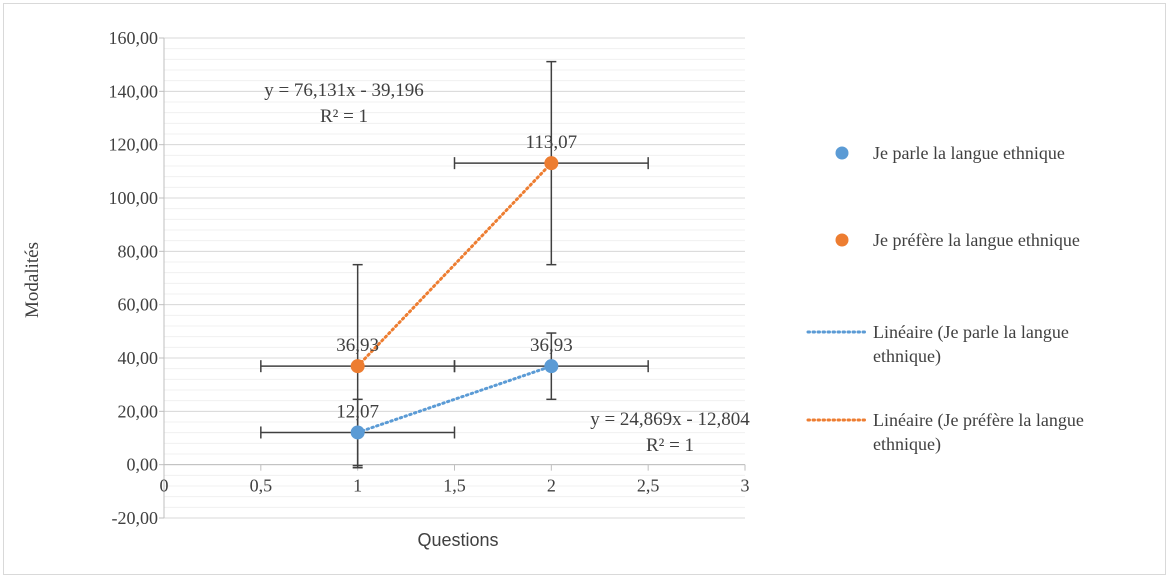  What do you see at coordinates (978, 420) in the screenshot?
I see `legend-trendline-label-1: Linéaire (Je préfère la langue` at bounding box center [978, 420].